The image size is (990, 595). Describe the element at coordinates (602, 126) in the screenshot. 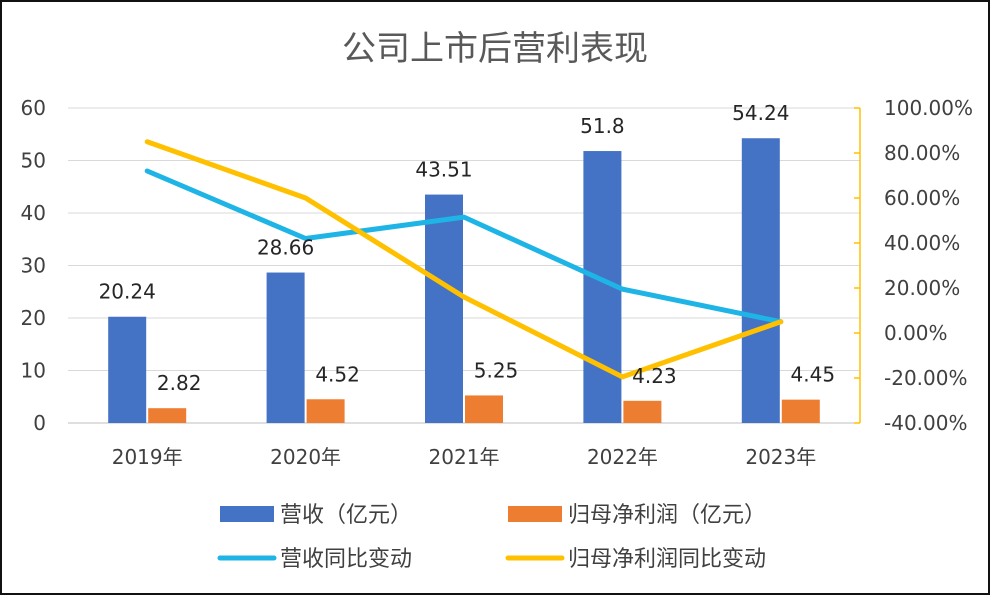

I see `bar-data-label: 51.8` at that location.